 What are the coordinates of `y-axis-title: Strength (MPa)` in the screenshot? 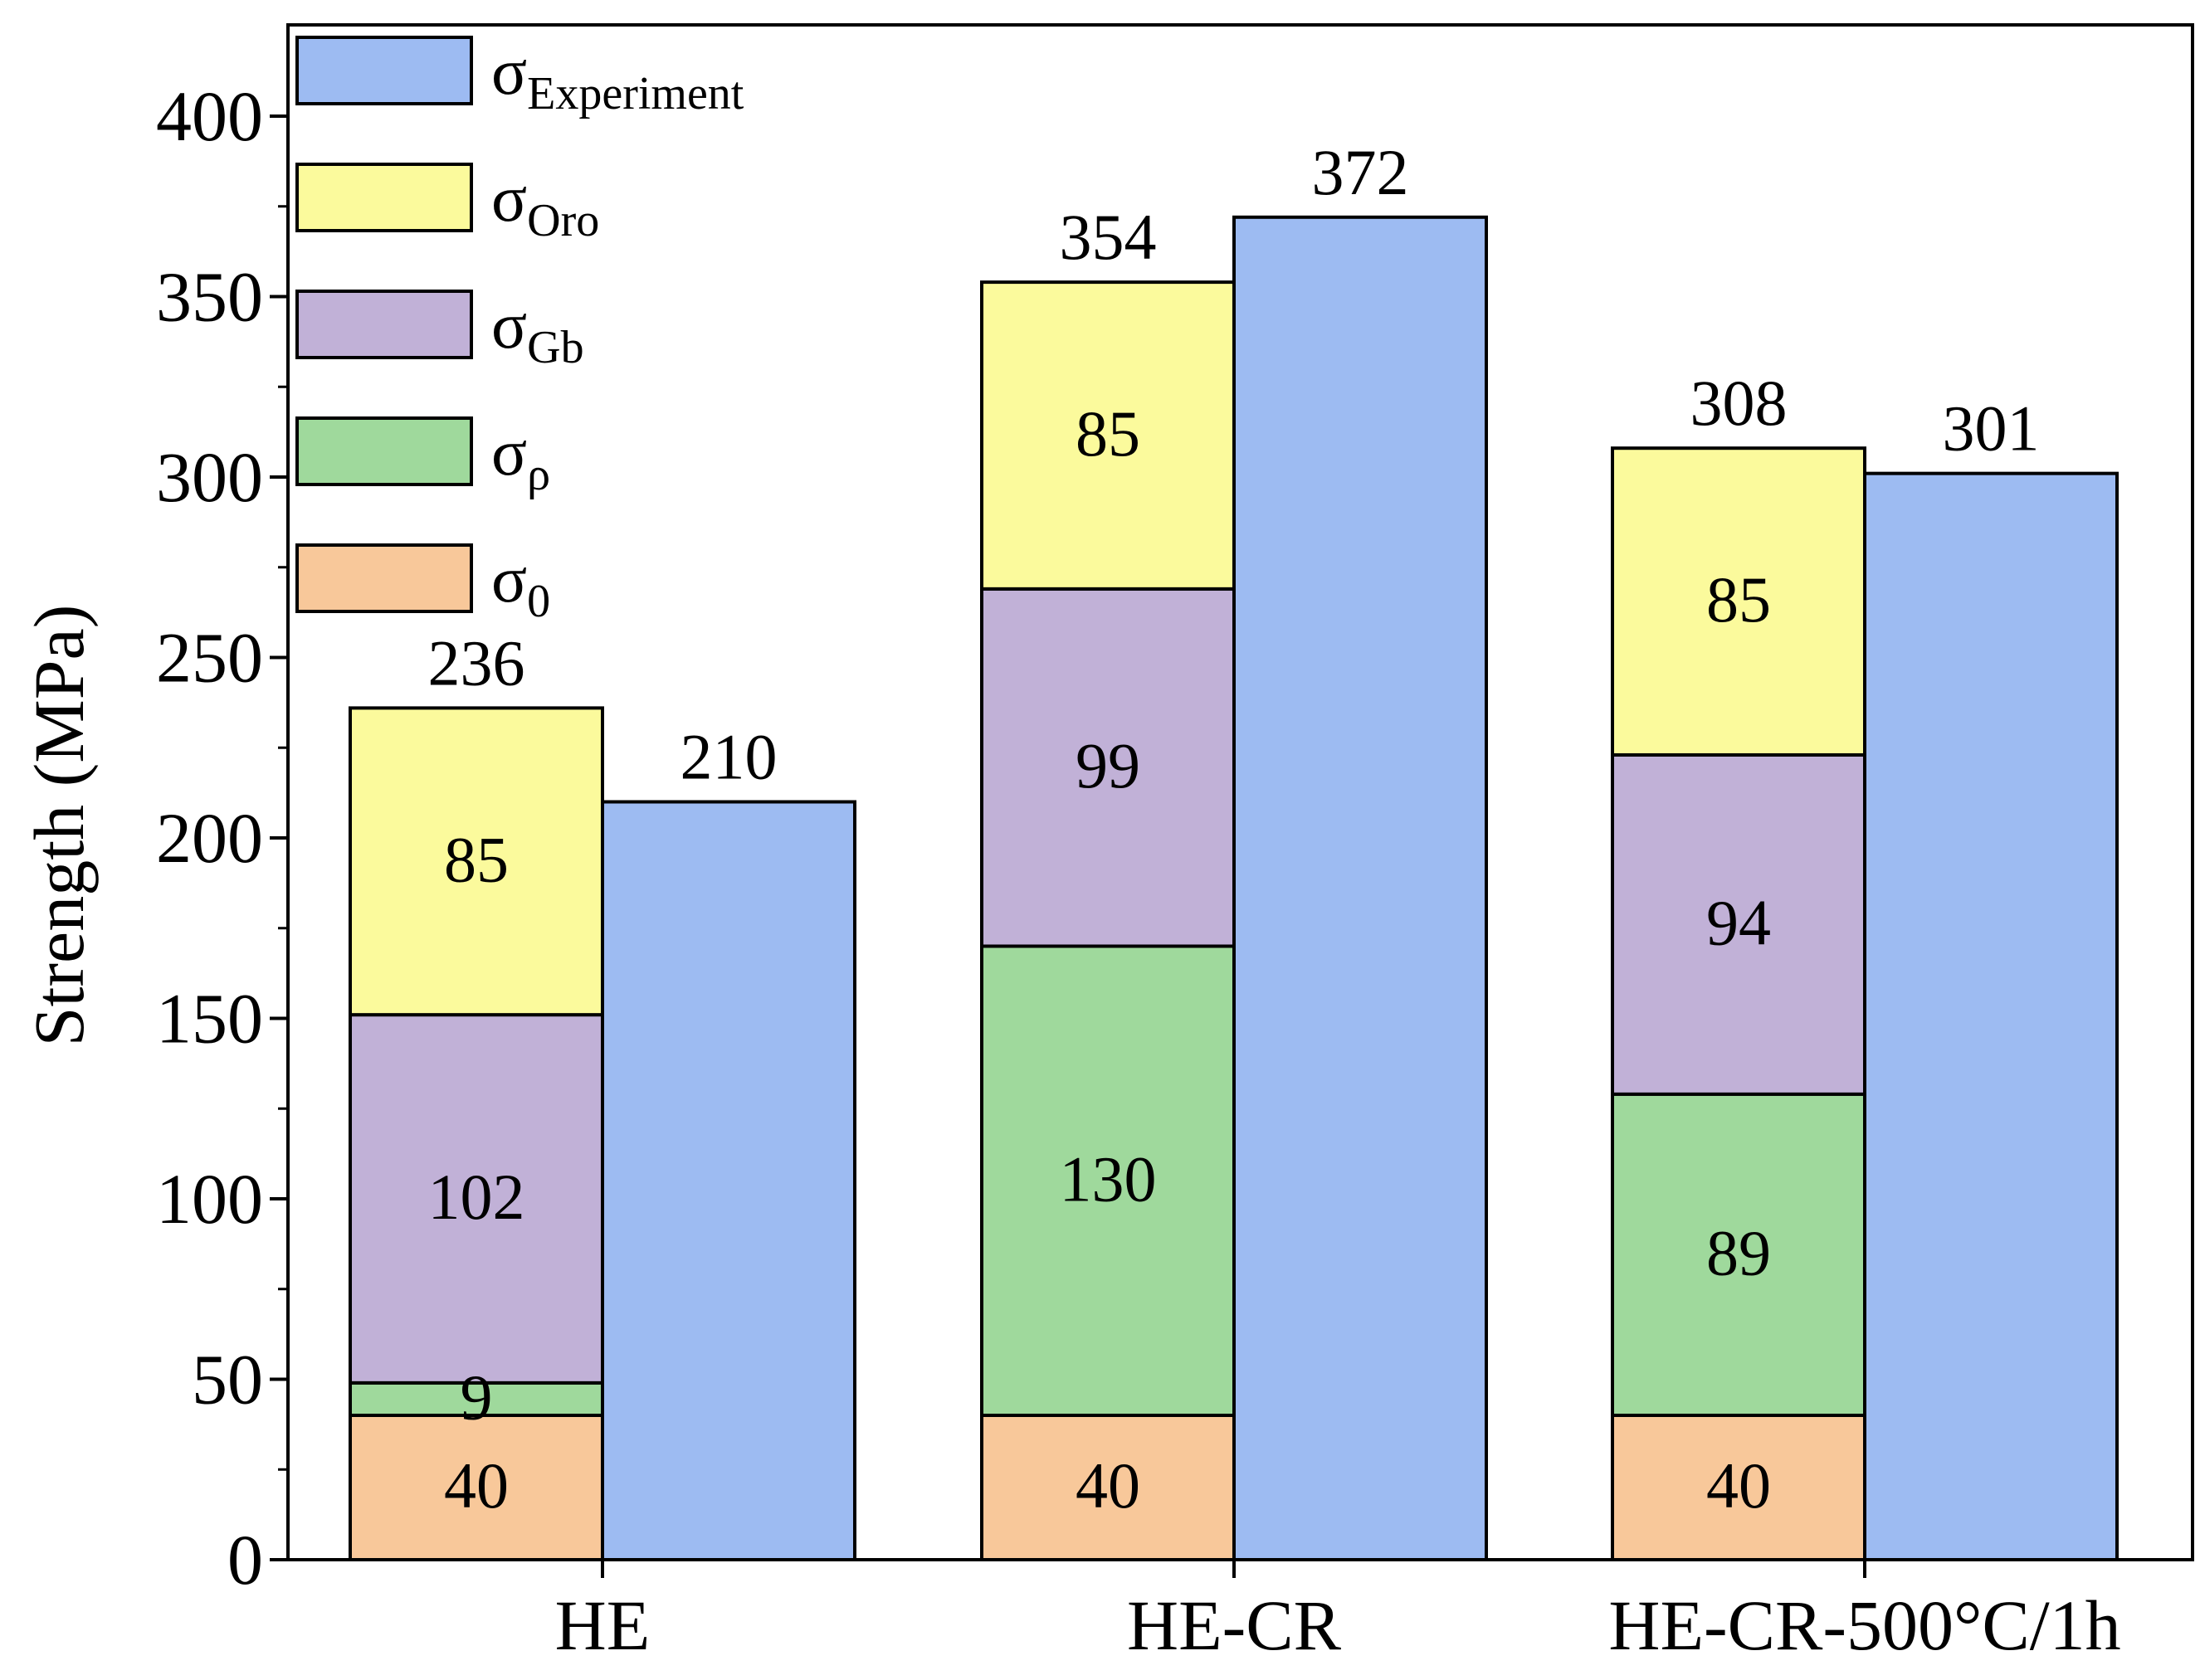 It's located at (59, 826).